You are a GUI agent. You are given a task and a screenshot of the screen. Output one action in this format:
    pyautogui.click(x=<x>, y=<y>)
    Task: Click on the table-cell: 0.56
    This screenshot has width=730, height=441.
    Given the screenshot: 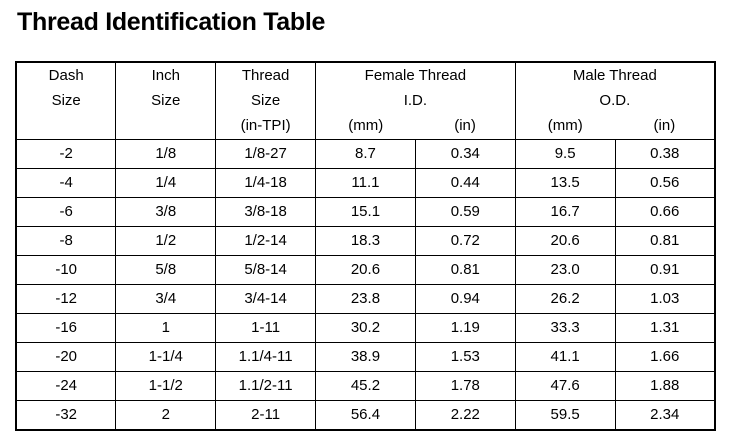 What is the action you would take?
    pyautogui.click(x=665, y=183)
    